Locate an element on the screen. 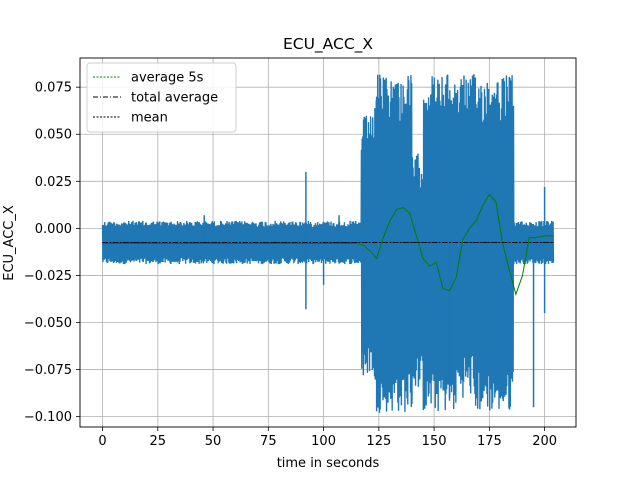 The height and width of the screenshot is (480, 640). y-tick-label: 0.075 is located at coordinates (53, 88).